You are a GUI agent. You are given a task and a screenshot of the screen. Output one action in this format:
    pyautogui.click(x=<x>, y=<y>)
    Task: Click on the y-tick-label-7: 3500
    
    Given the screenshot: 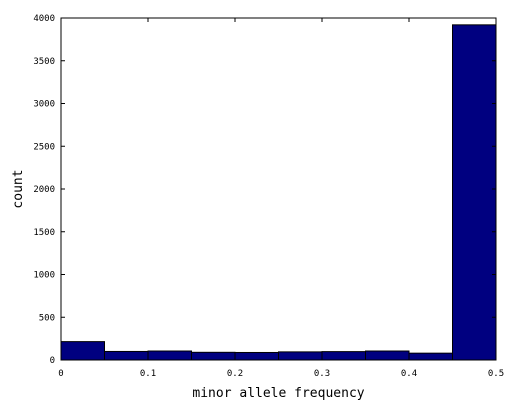 What is the action you would take?
    pyautogui.click(x=44, y=62)
    